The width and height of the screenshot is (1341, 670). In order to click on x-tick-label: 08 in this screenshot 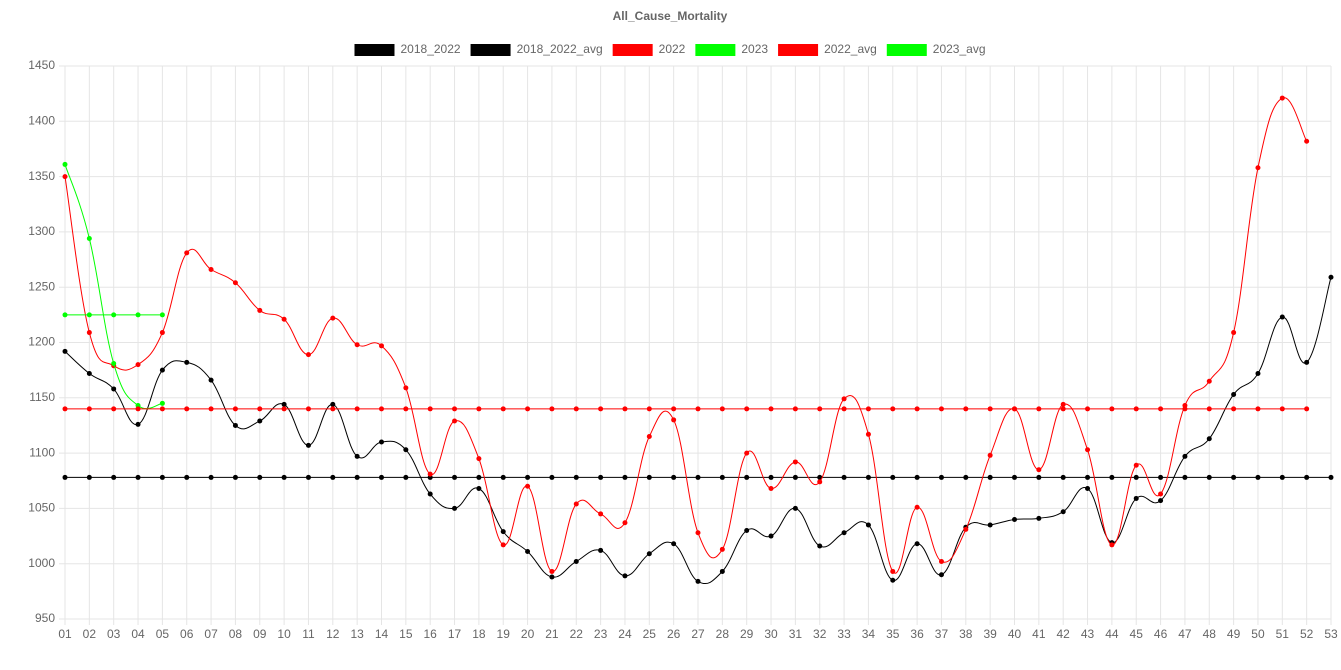, I will do `click(236, 634)`.